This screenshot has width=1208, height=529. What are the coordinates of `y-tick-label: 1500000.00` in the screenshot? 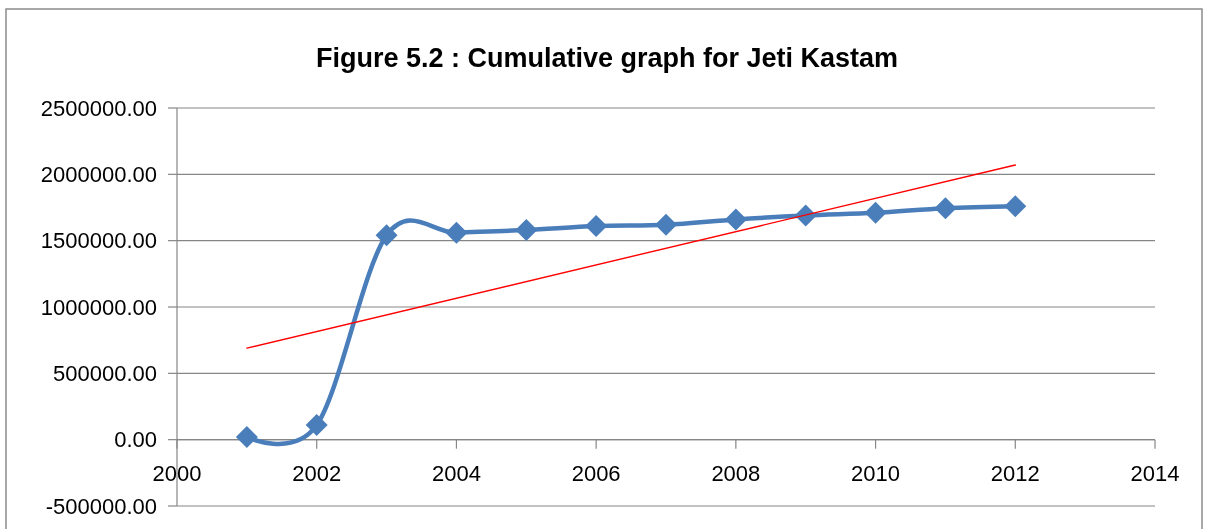 It's located at (98, 241).